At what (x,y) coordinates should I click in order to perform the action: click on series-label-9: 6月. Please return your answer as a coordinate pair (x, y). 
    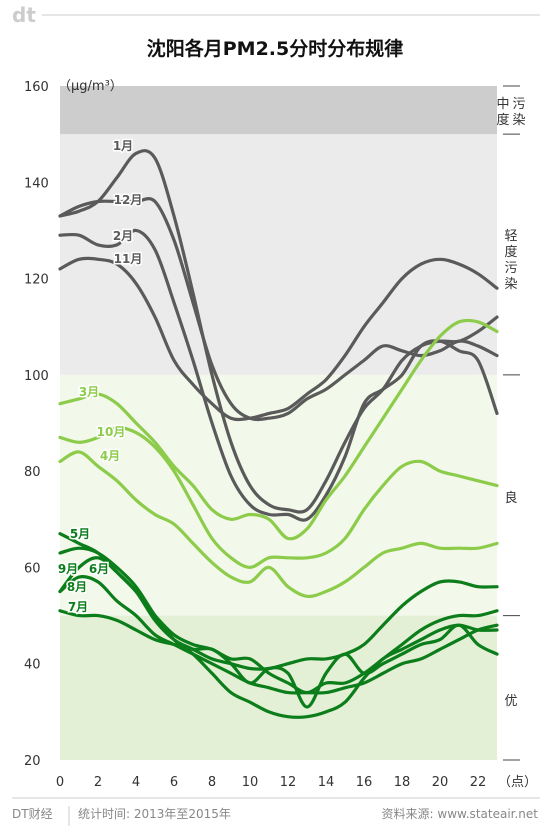
    Looking at the image, I should click on (99, 569).